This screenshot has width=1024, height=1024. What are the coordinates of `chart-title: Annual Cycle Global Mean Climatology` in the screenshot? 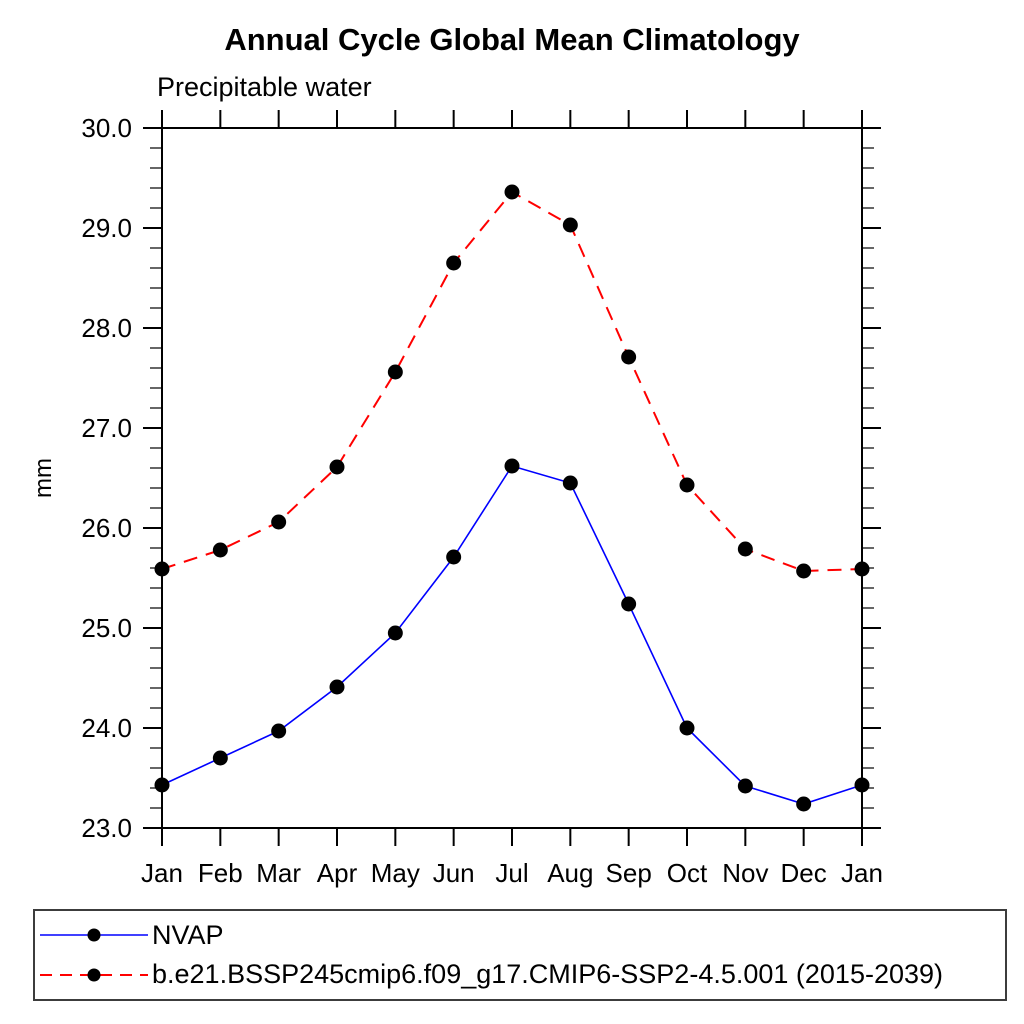 It's located at (512, 39).